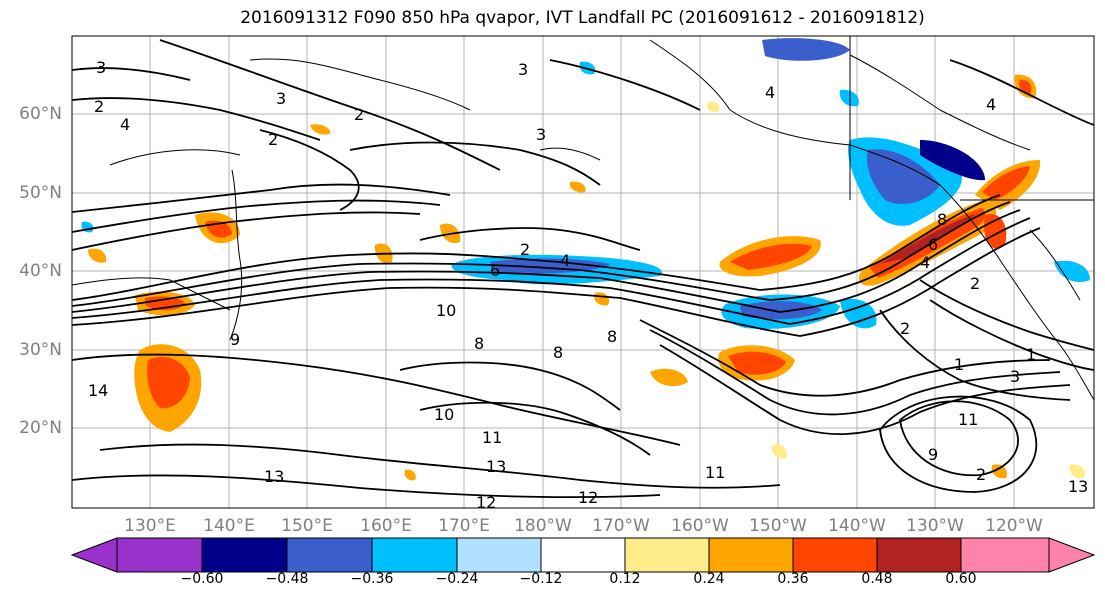 This screenshot has height=601, width=1105. I want to click on lon-label-130w: 130°W, so click(935, 526).